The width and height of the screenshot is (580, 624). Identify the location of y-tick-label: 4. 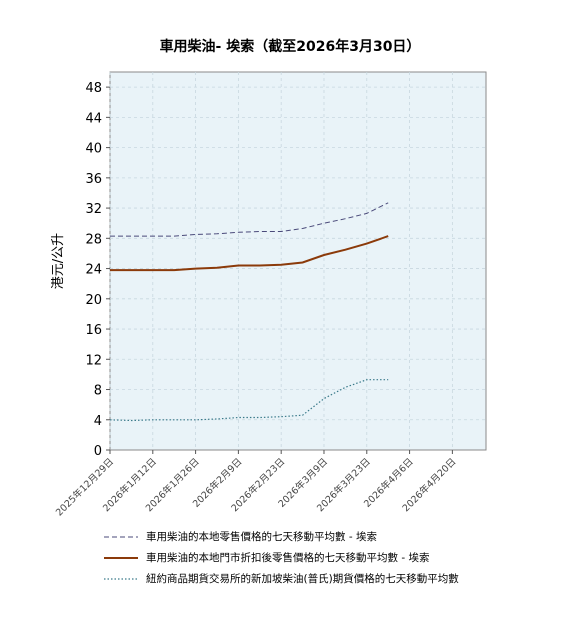
(98, 421).